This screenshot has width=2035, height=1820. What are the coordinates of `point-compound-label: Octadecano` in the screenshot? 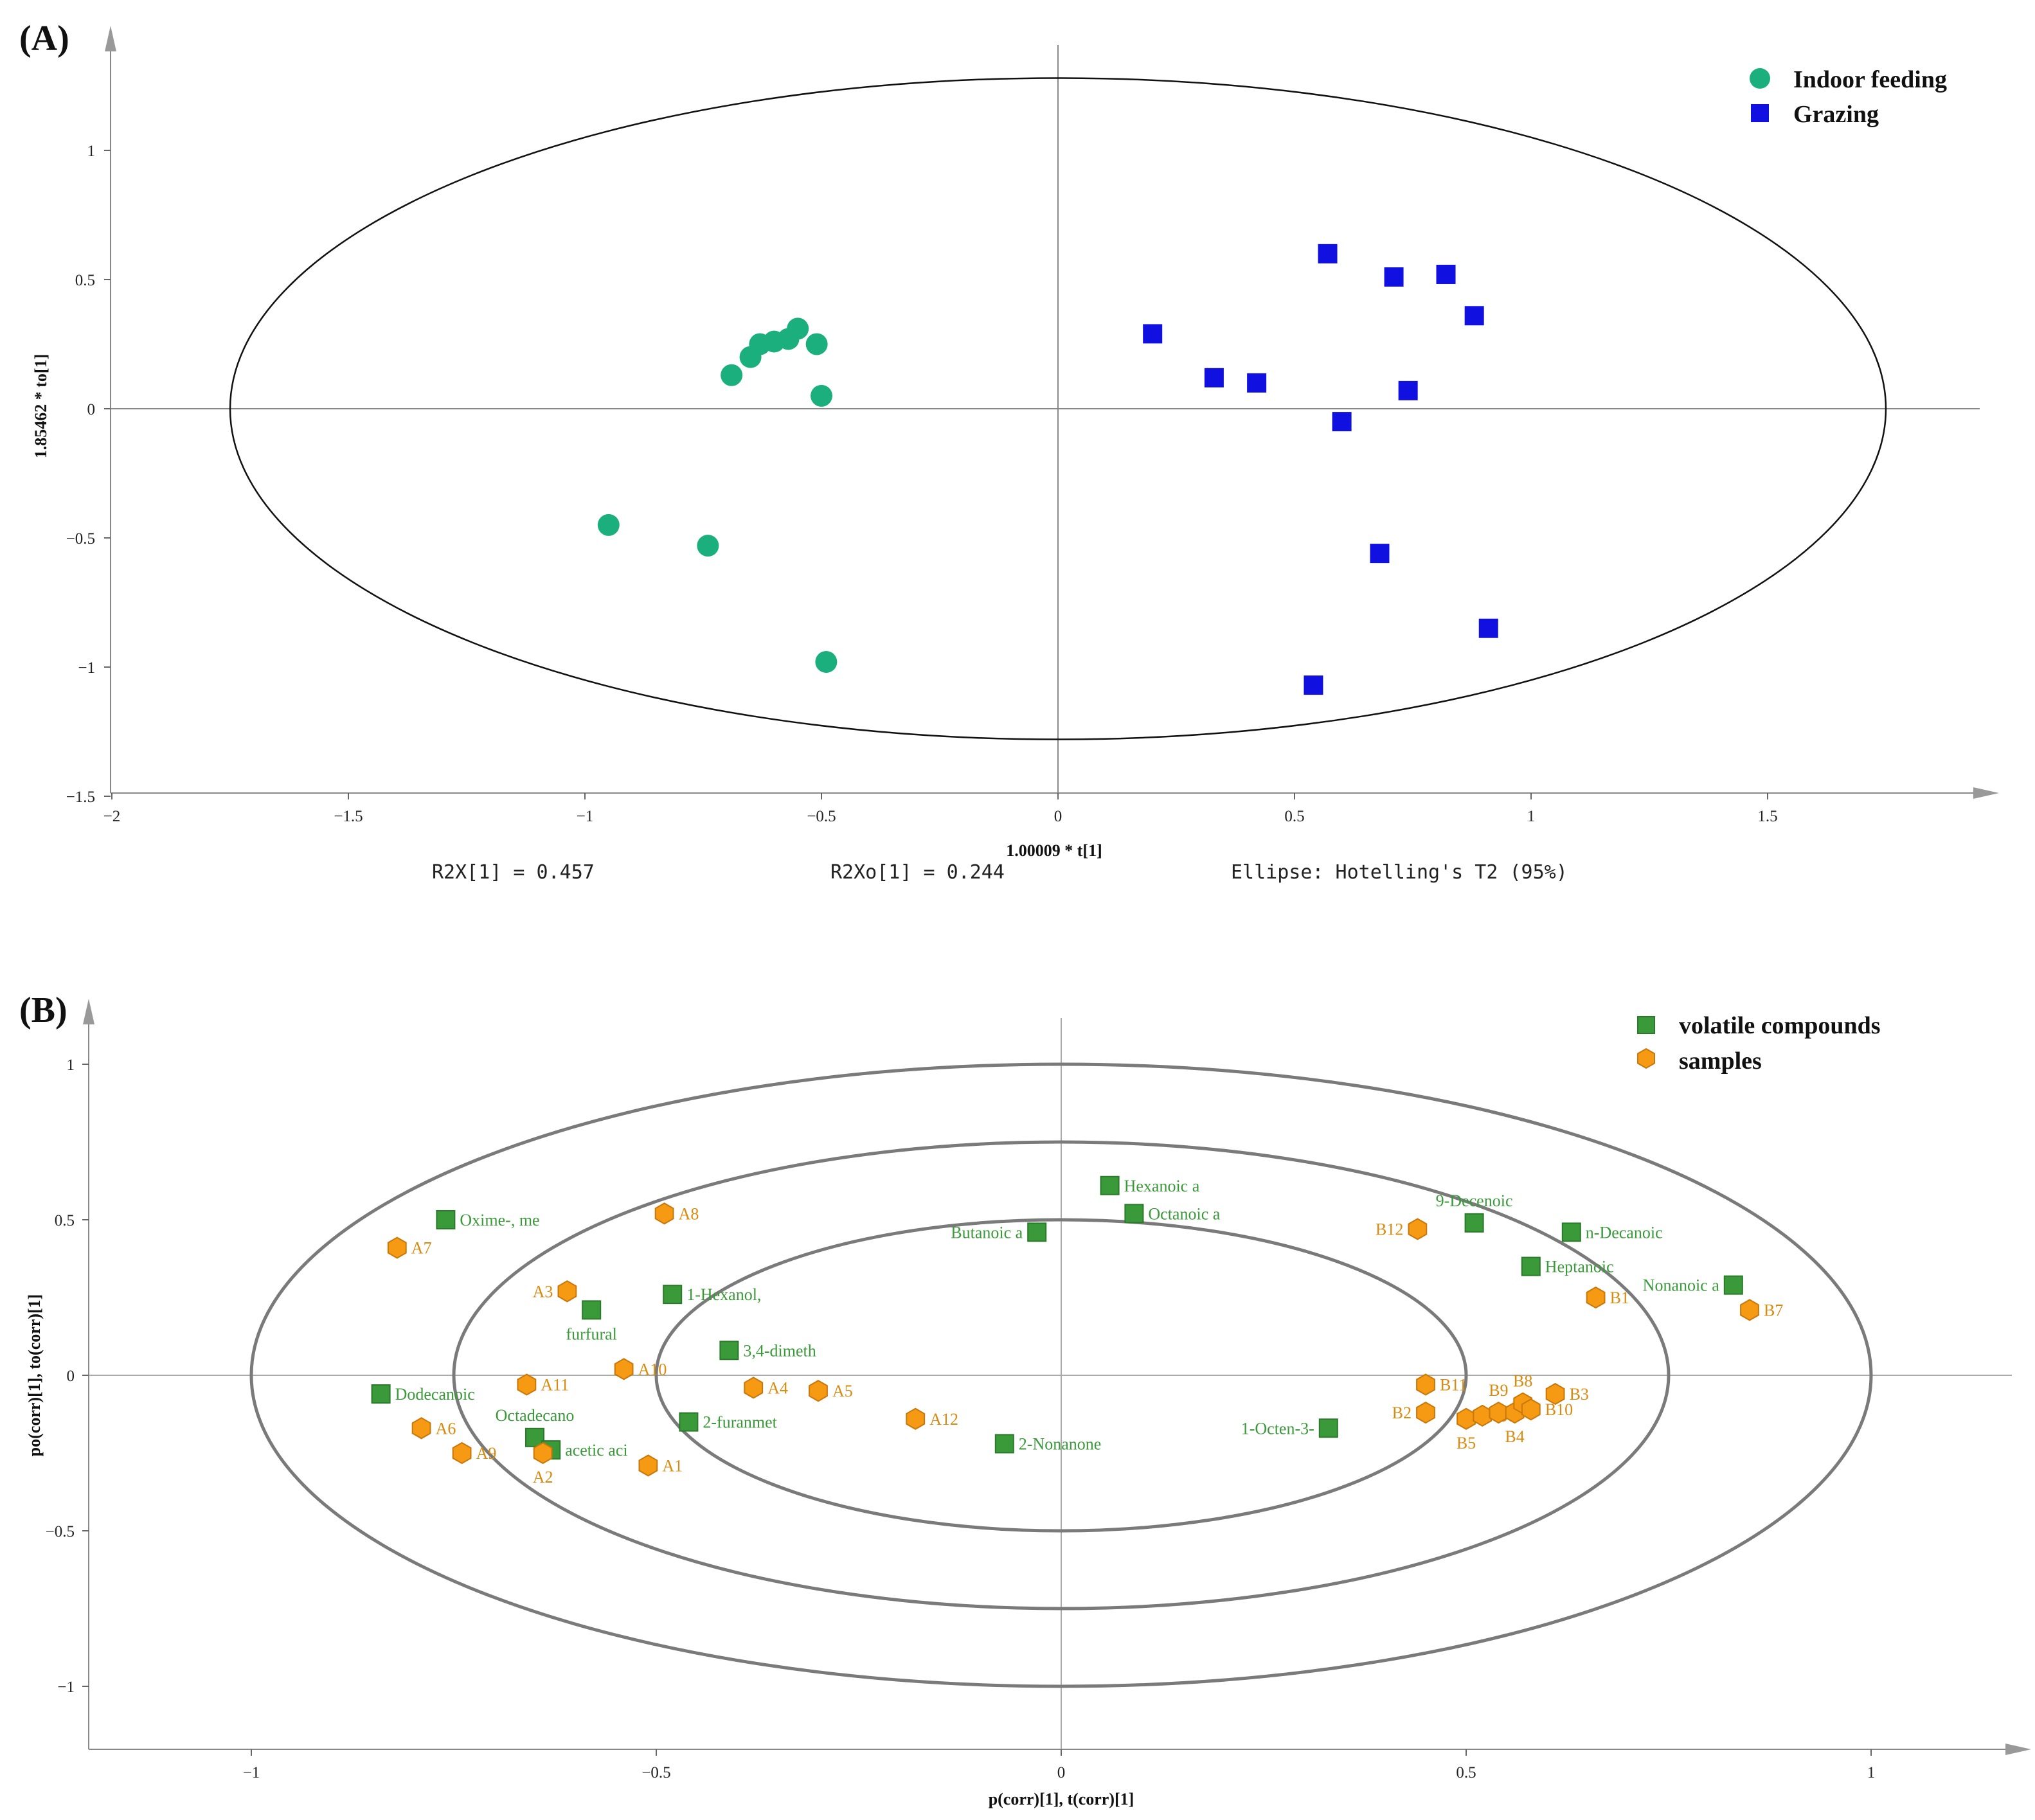 It's located at (535, 1415).